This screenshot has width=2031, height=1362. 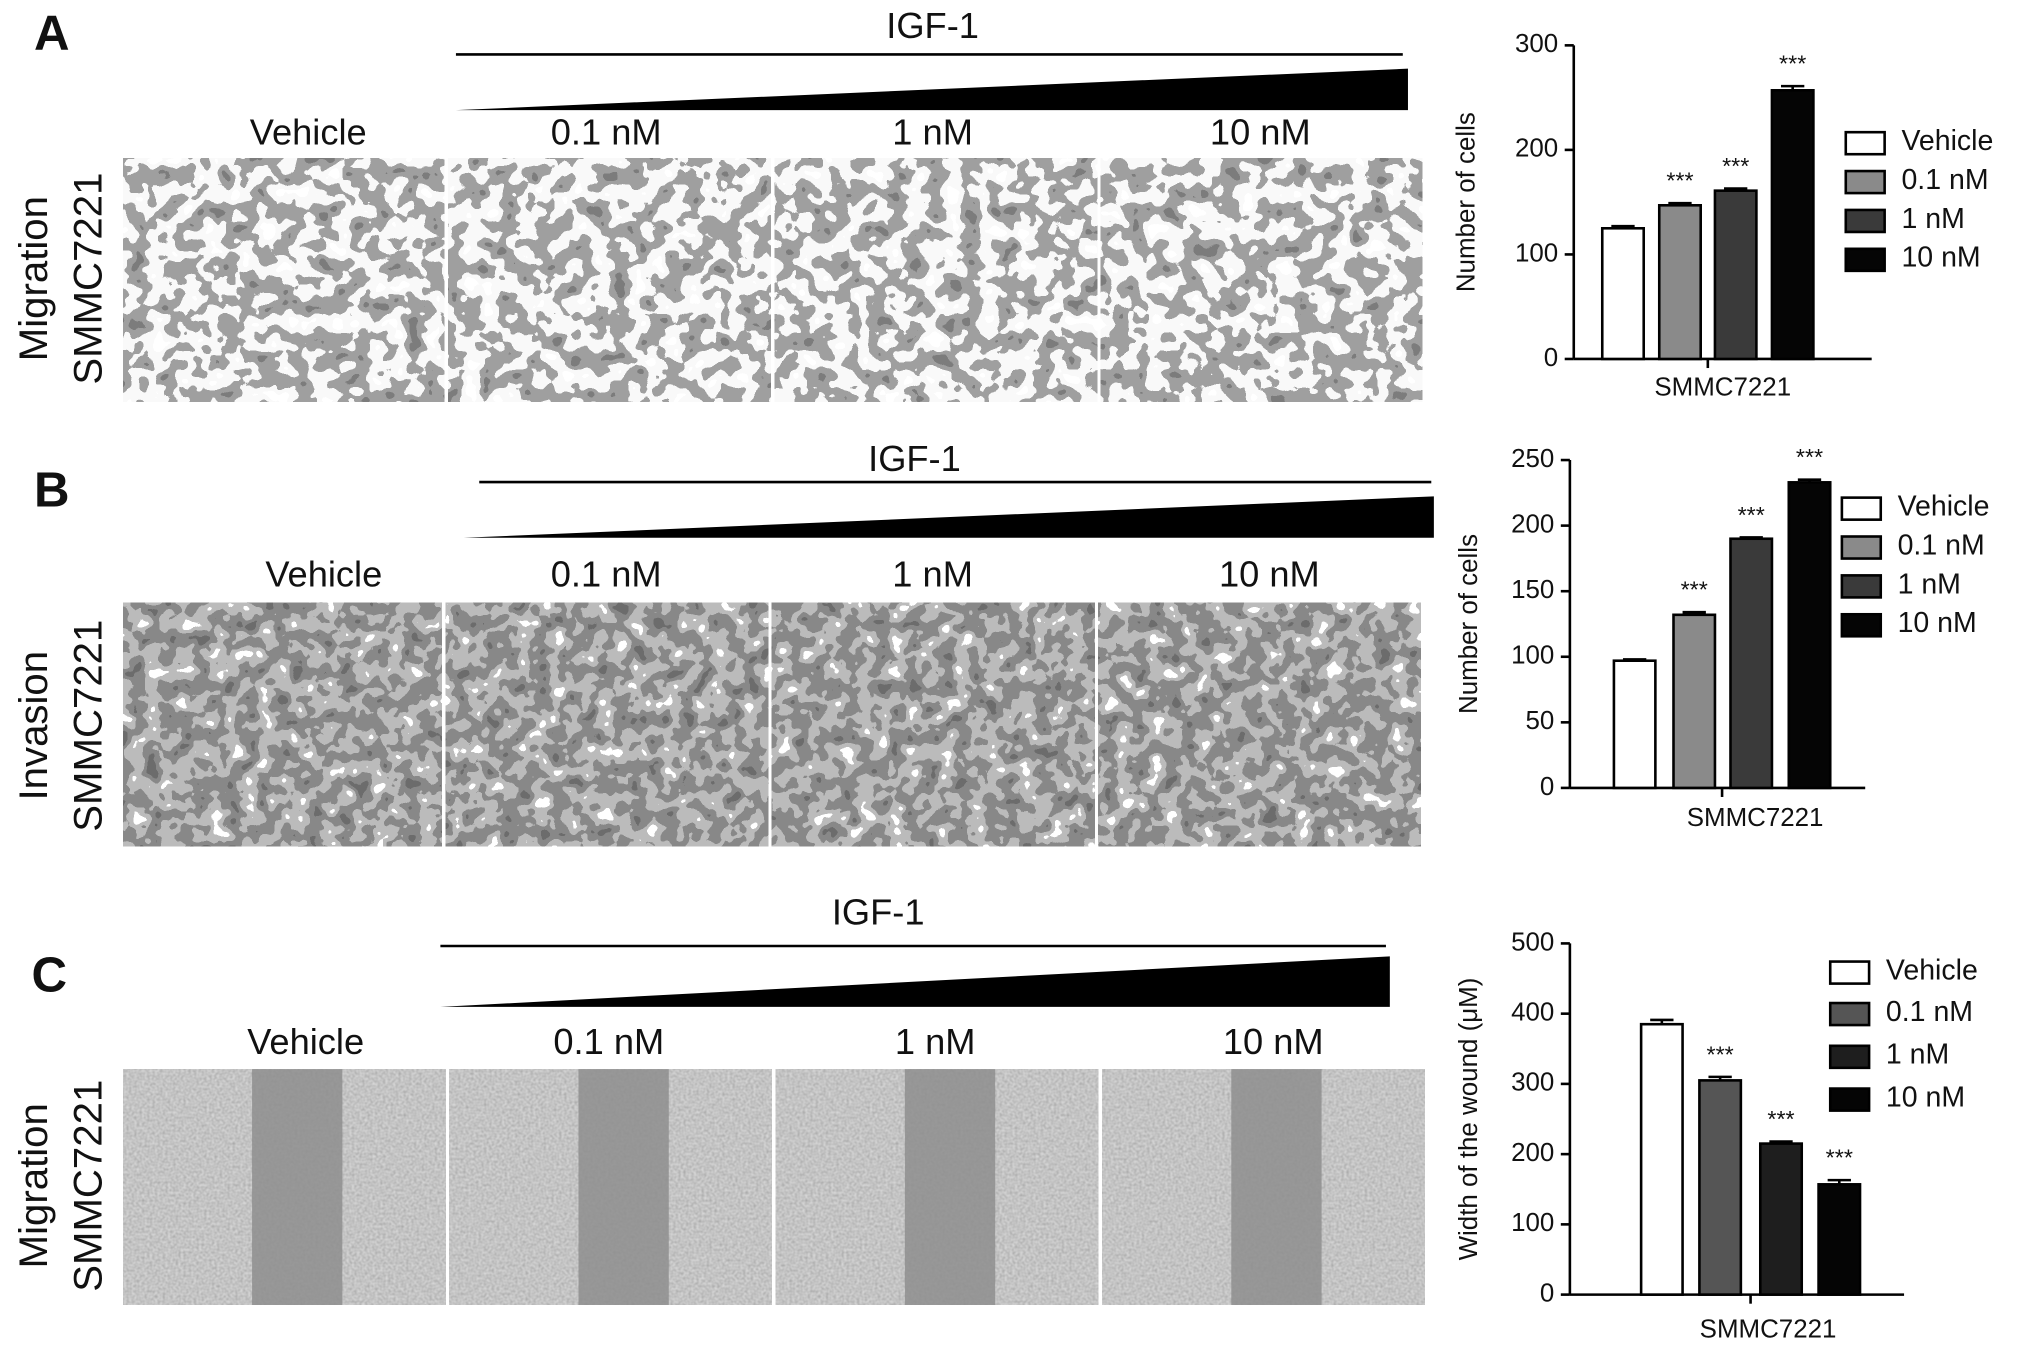 I want to click on panel-letter: B, so click(x=52, y=490).